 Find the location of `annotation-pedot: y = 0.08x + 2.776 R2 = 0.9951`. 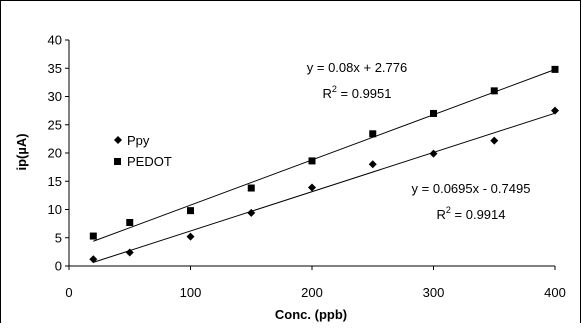

annotation-pedot: y = 0.08x + 2.776 R2 = 0.9951 is located at coordinates (357, 80).